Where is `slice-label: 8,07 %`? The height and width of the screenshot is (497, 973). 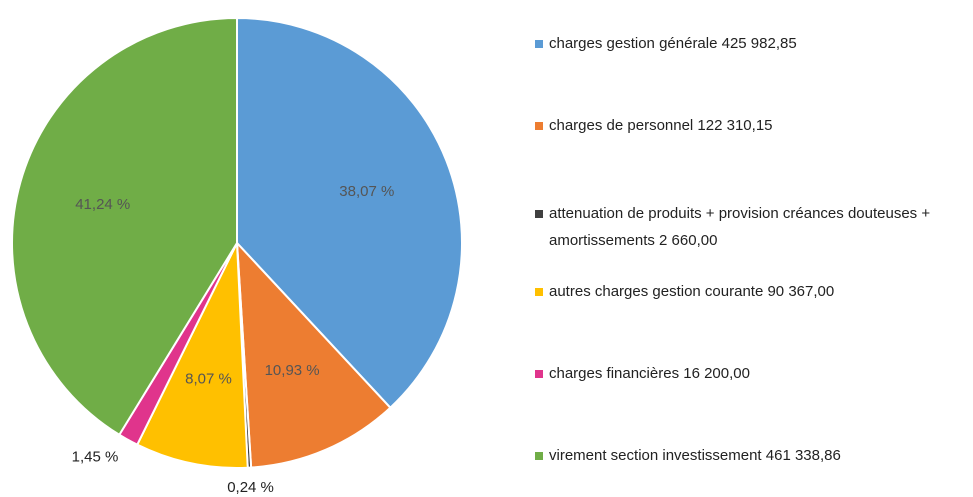 slice-label: 8,07 % is located at coordinates (208, 379).